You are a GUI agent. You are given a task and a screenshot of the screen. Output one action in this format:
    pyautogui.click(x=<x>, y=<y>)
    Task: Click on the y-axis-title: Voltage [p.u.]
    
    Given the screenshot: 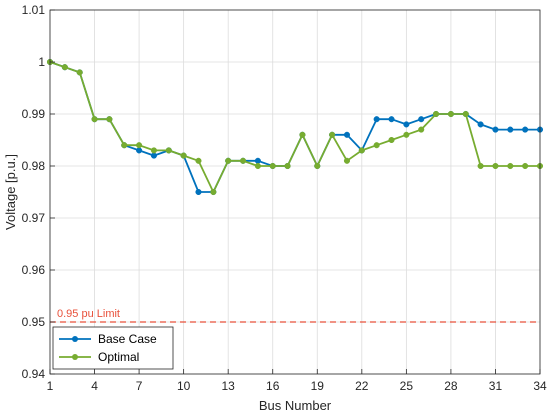 What is the action you would take?
    pyautogui.click(x=10, y=192)
    